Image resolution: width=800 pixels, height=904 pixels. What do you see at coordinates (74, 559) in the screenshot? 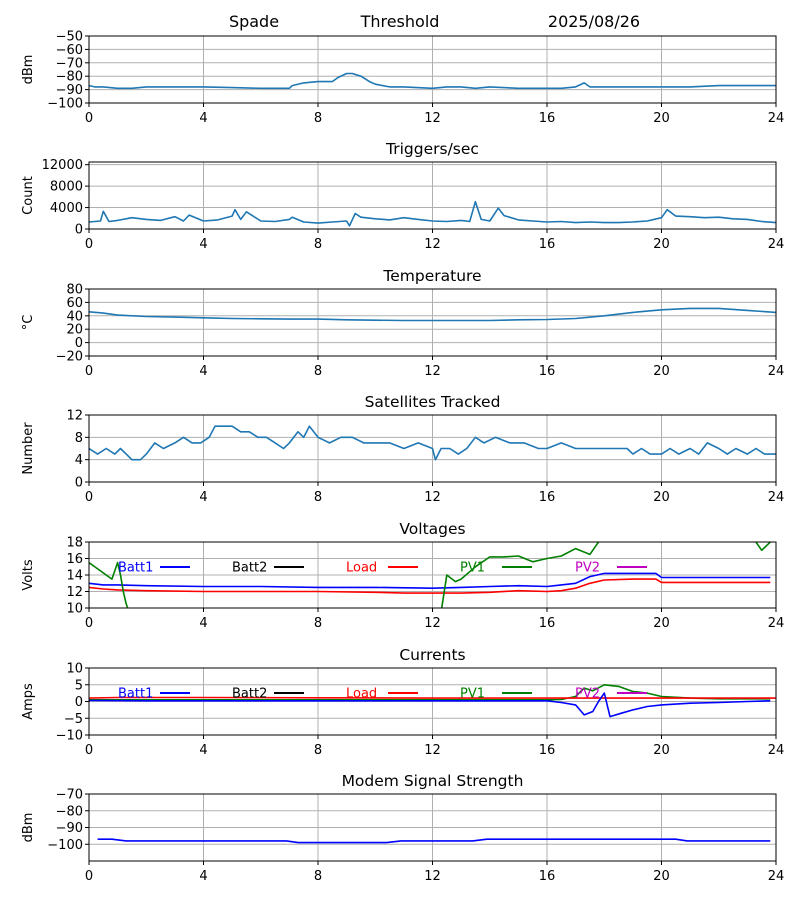
I see `y-tick-label: 16` at bounding box center [74, 559].